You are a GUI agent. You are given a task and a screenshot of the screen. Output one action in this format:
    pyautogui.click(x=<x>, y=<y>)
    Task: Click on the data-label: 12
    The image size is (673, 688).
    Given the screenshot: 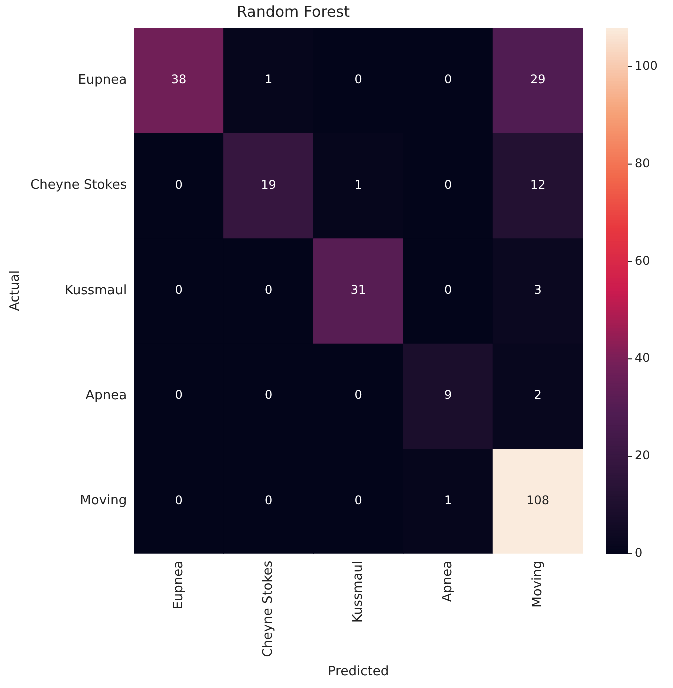 What is the action you would take?
    pyautogui.click(x=538, y=185)
    